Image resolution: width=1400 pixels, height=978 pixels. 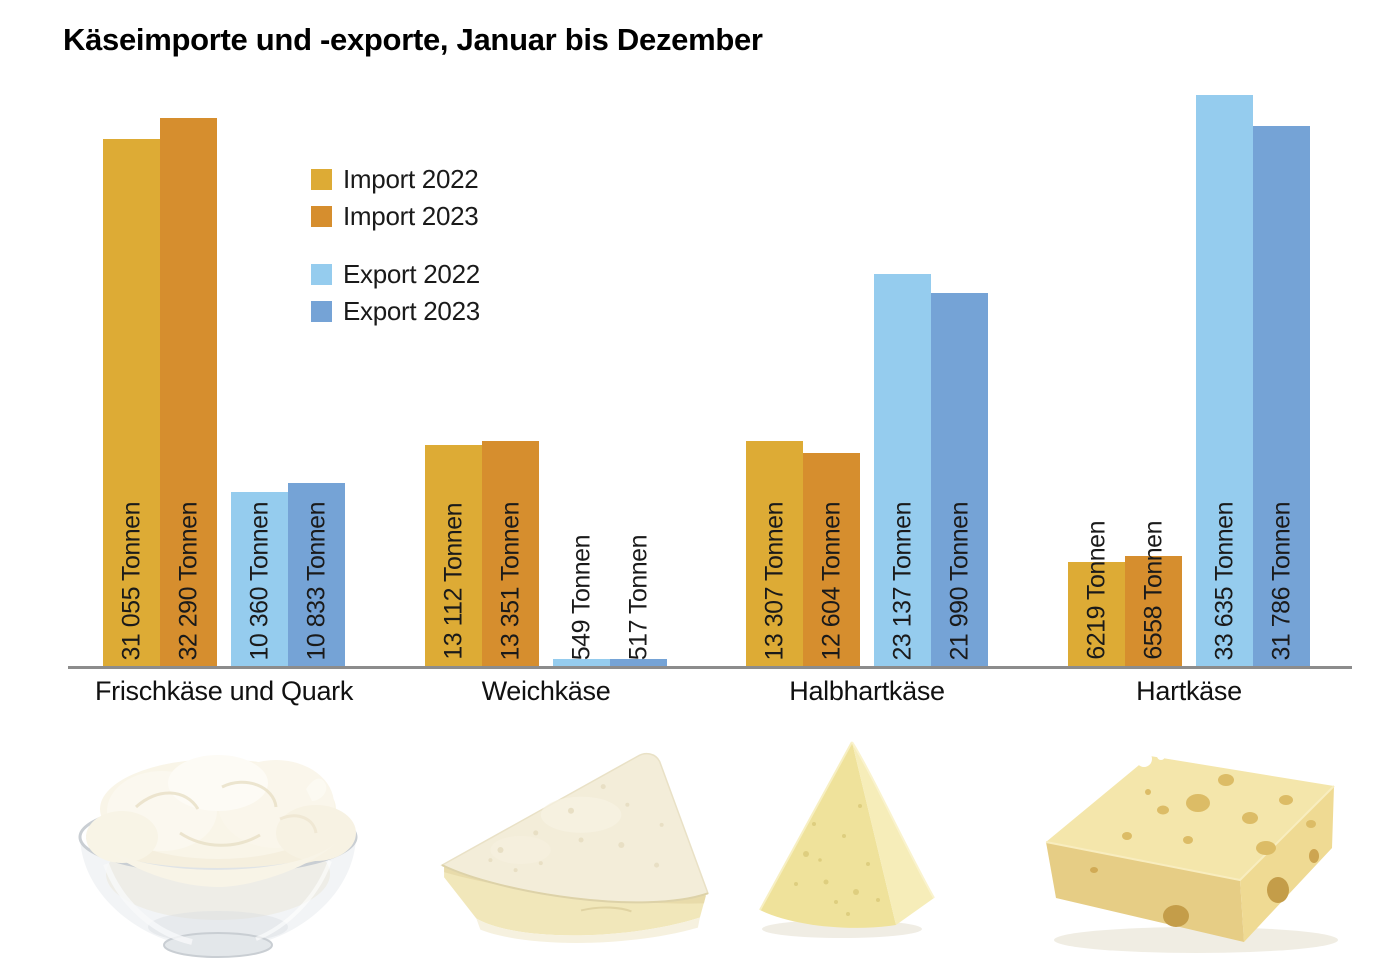 What do you see at coordinates (321, 274) in the screenshot?
I see `legend-swatch-export-2022-icon` at bounding box center [321, 274].